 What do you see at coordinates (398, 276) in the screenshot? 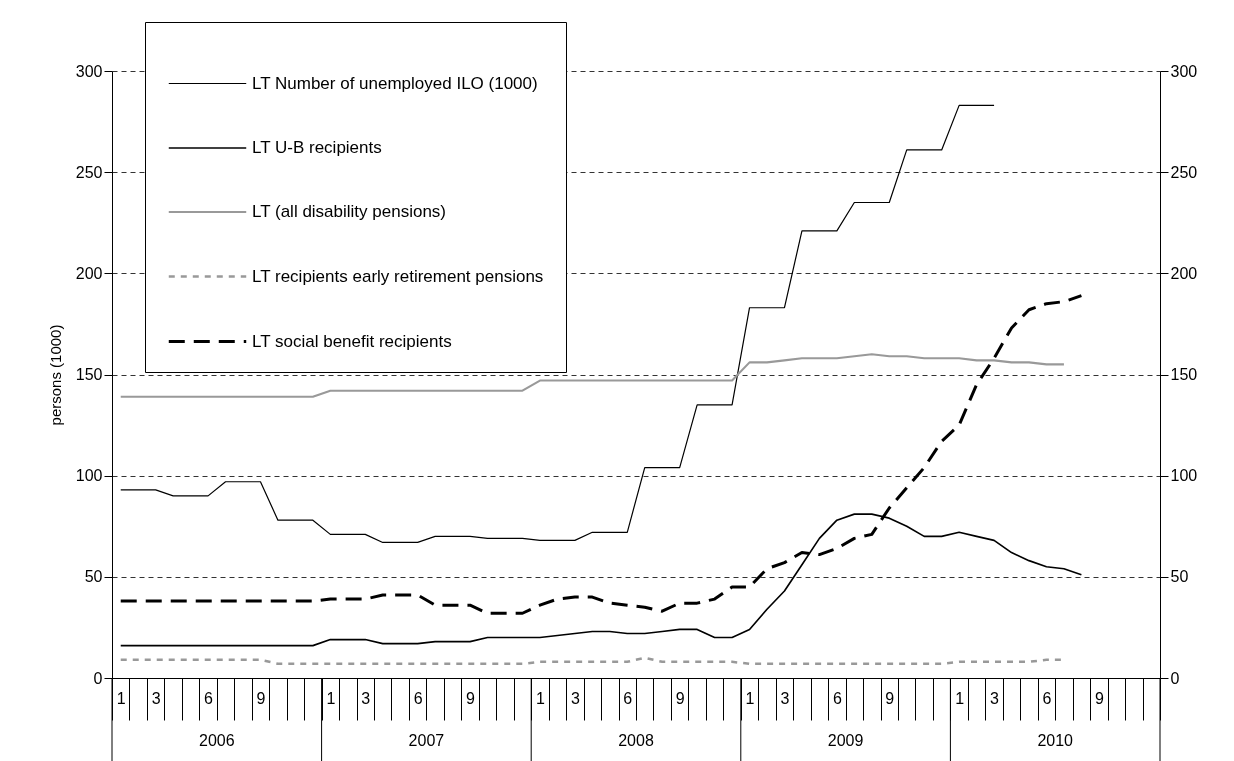
I see `legend-label: LT recipients early retirement pensions` at bounding box center [398, 276].